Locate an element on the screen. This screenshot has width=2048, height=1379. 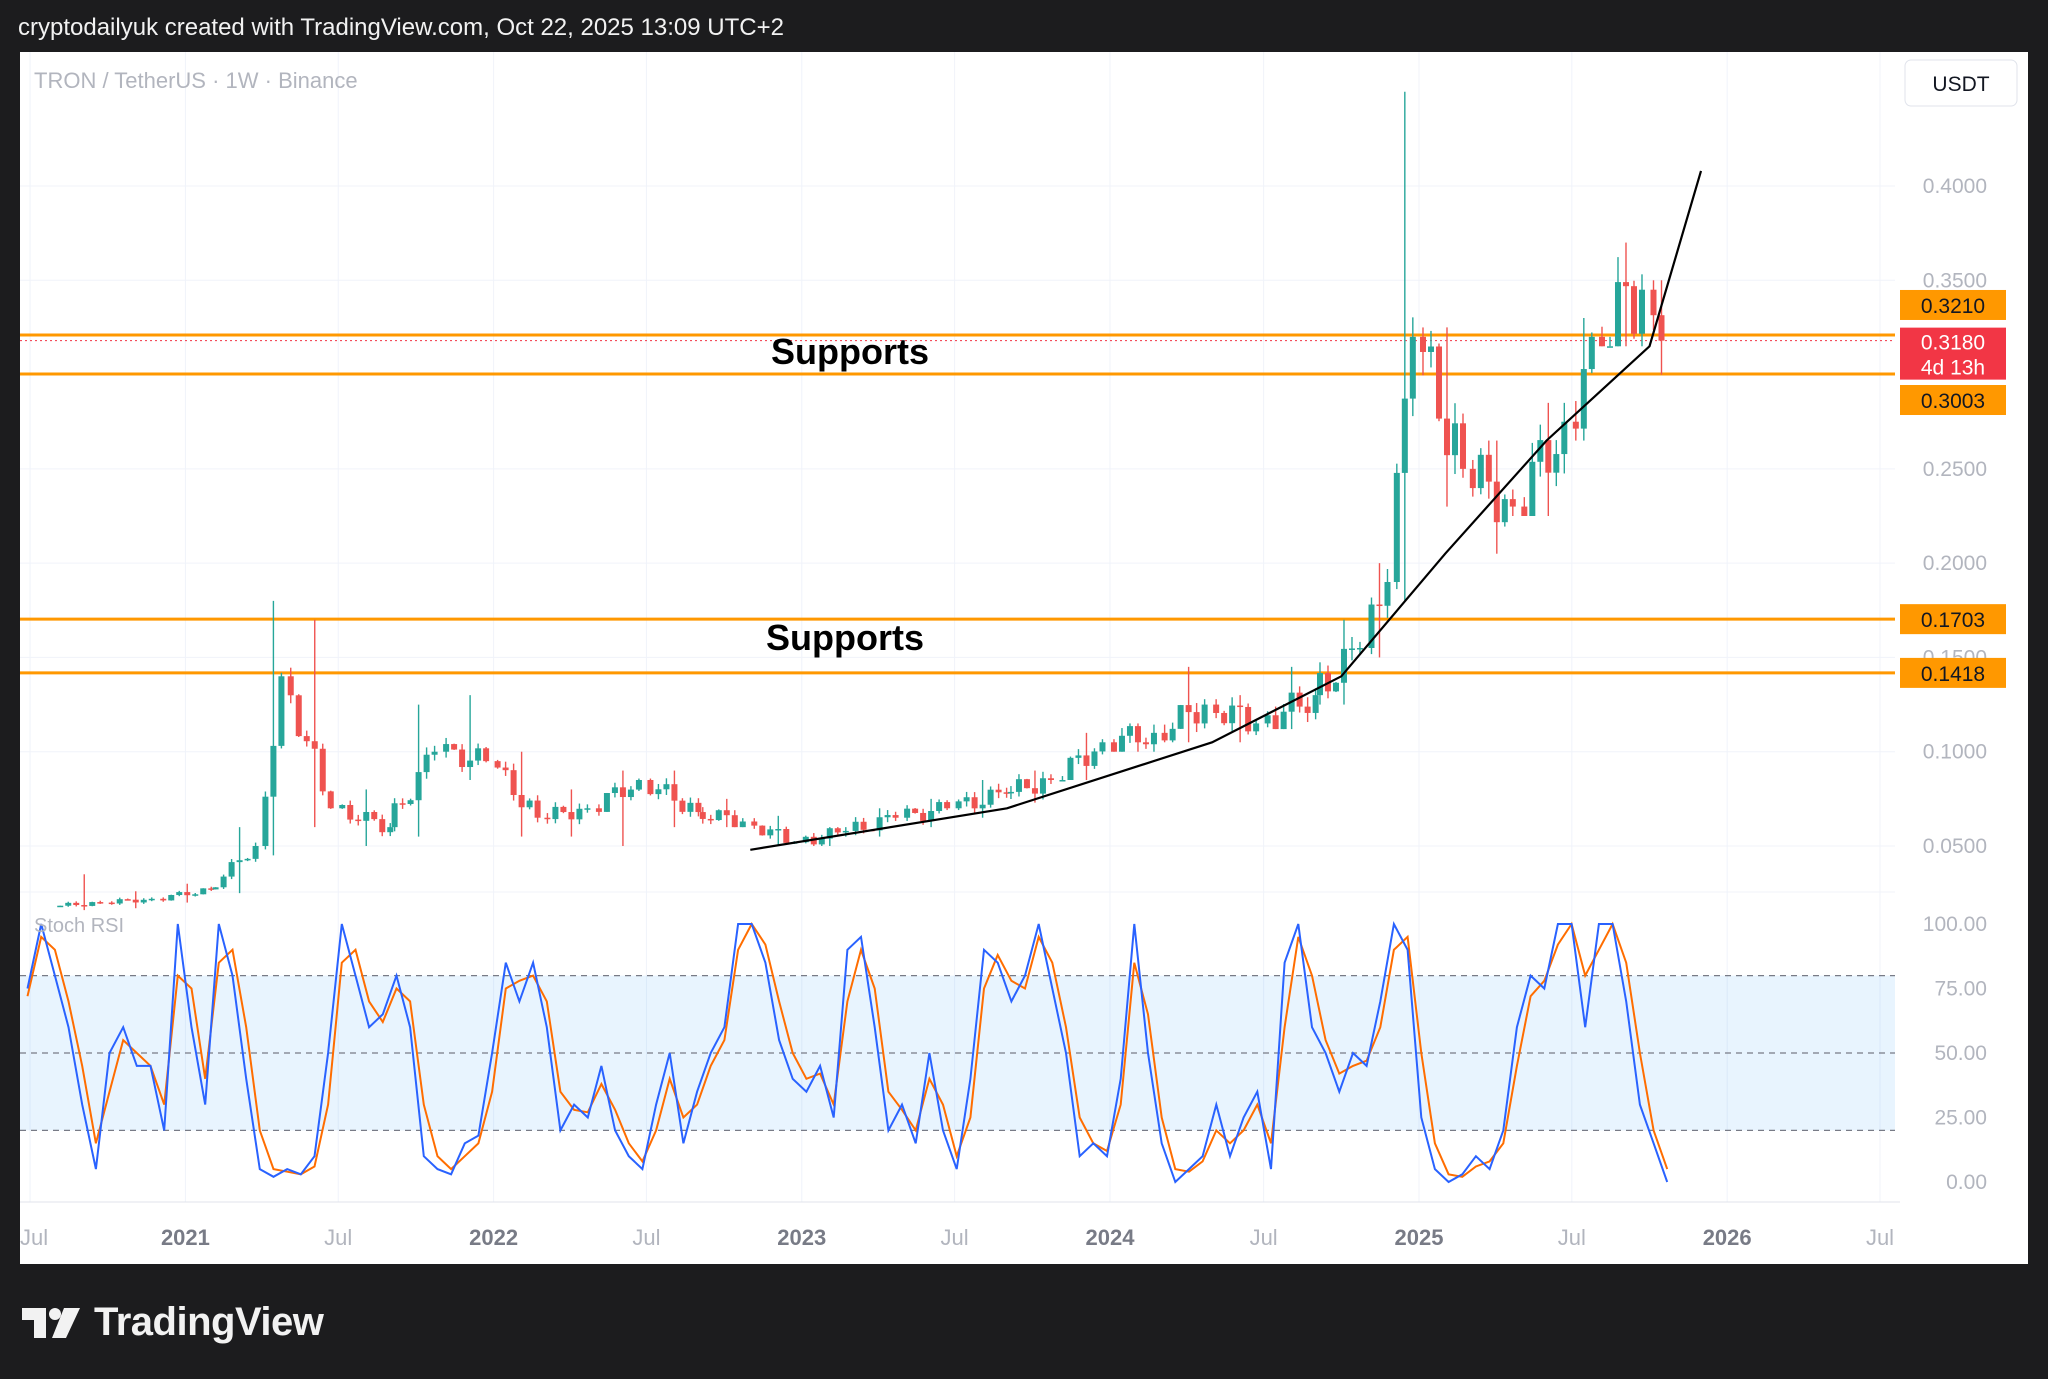
time-tick-label: 2024 is located at coordinates (1110, 1237).